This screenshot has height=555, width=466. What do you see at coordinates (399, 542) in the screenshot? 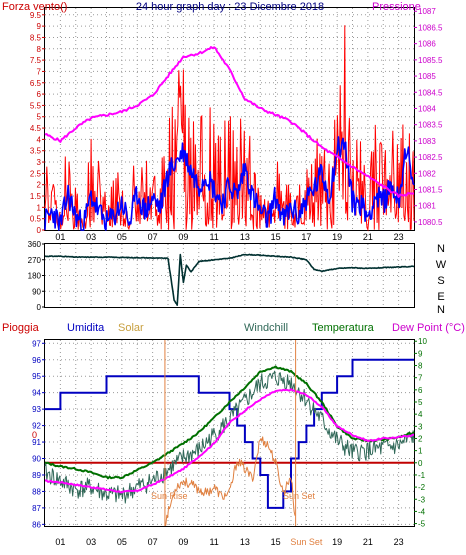
I see `x-tick-p2-11: 23` at bounding box center [399, 542].